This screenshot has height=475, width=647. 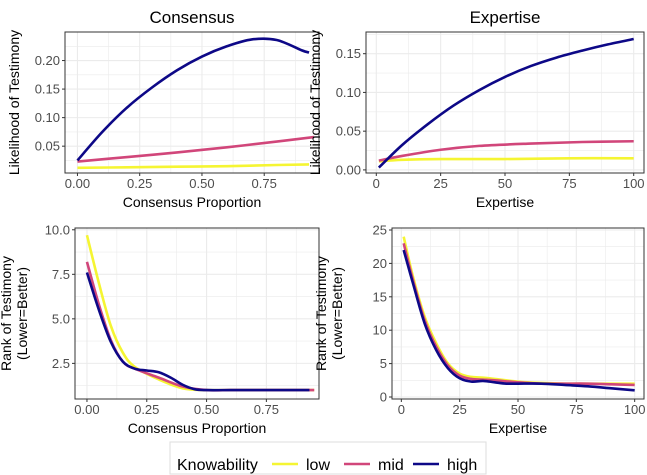 I want to click on y-tick-label: 2.5, so click(x=61, y=363).